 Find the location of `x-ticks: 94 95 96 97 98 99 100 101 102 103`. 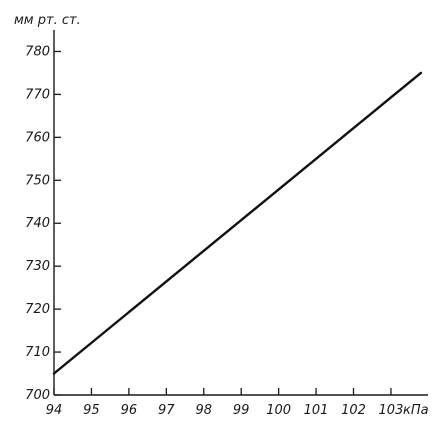

x-ticks: 94 95 96 97 98 99 100 101 102 103 is located at coordinates (225, 403).